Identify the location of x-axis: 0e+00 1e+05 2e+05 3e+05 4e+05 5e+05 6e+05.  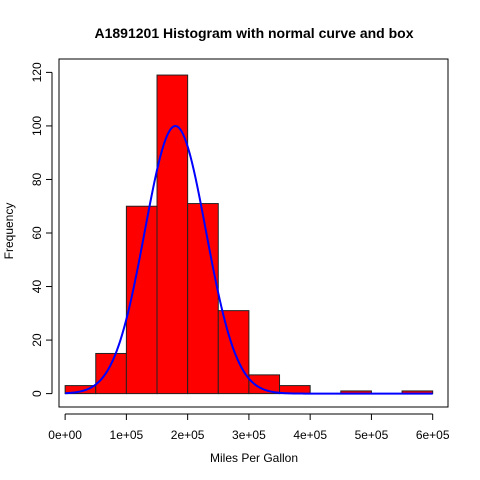
(249, 427).